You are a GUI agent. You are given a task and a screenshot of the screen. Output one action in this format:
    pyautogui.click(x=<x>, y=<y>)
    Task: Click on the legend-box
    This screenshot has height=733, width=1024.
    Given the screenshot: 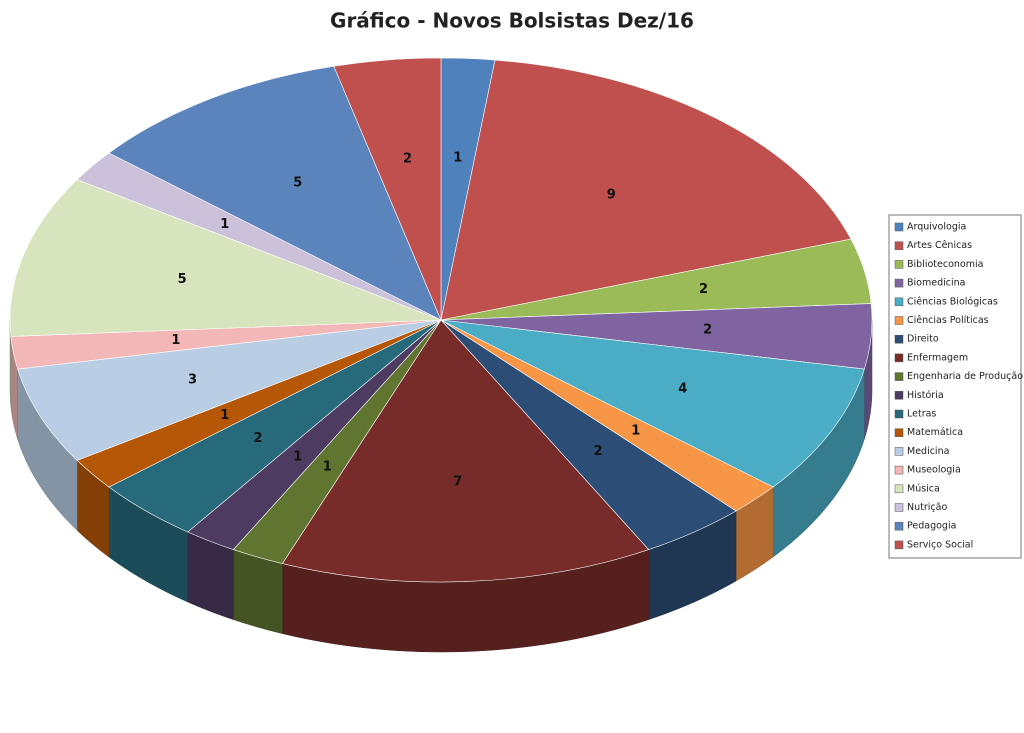 What is the action you would take?
    pyautogui.click(x=955, y=386)
    